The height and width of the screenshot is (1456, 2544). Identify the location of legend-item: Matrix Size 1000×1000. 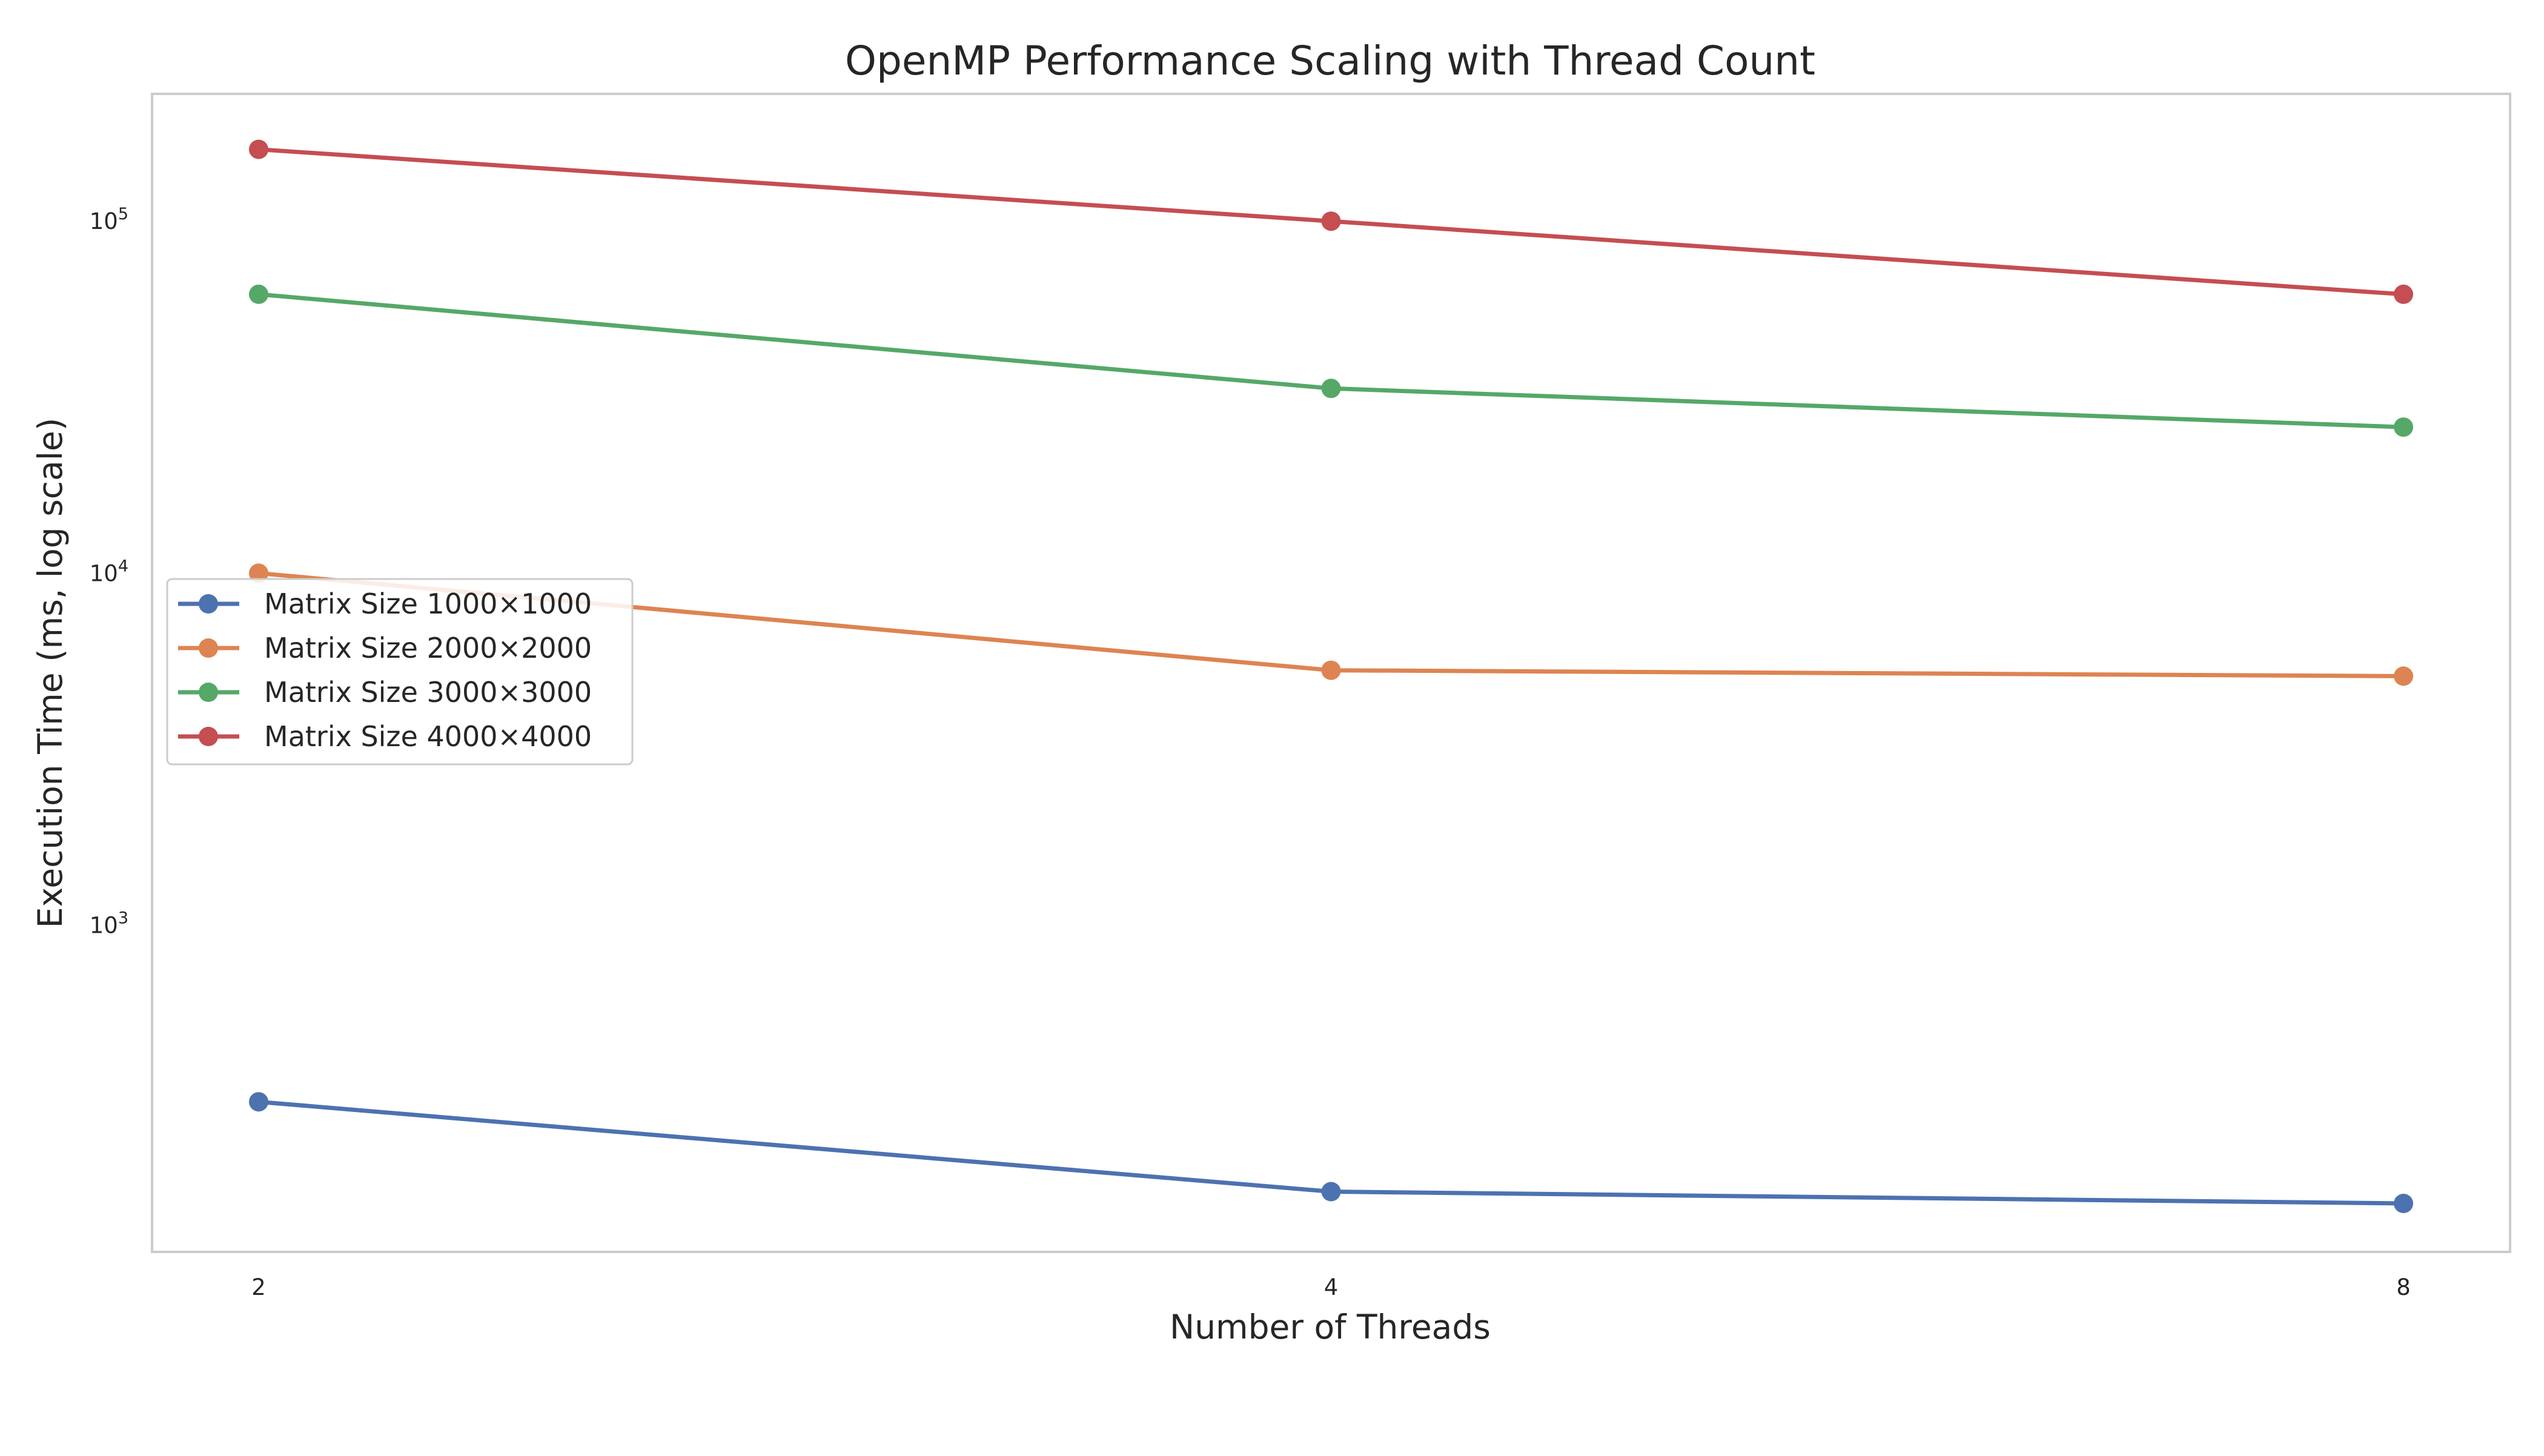
(385, 603).